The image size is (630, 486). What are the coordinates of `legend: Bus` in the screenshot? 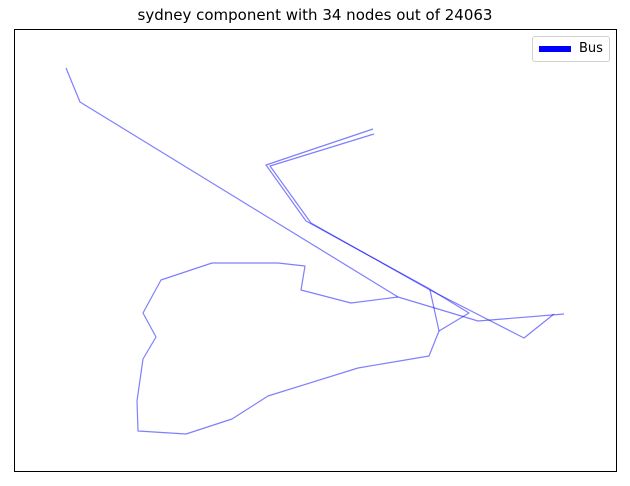 It's located at (571, 49).